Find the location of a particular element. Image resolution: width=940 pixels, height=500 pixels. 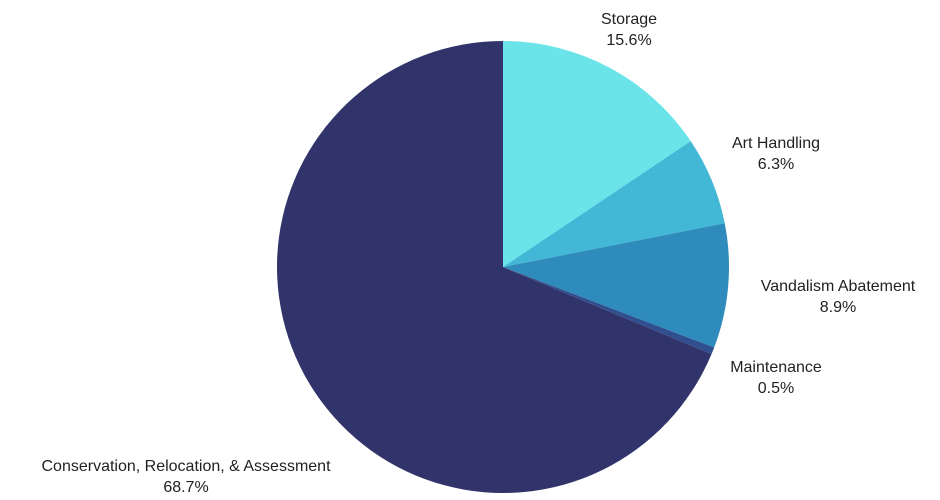

slice-label-art-handling: Art Handling is located at coordinates (776, 143).